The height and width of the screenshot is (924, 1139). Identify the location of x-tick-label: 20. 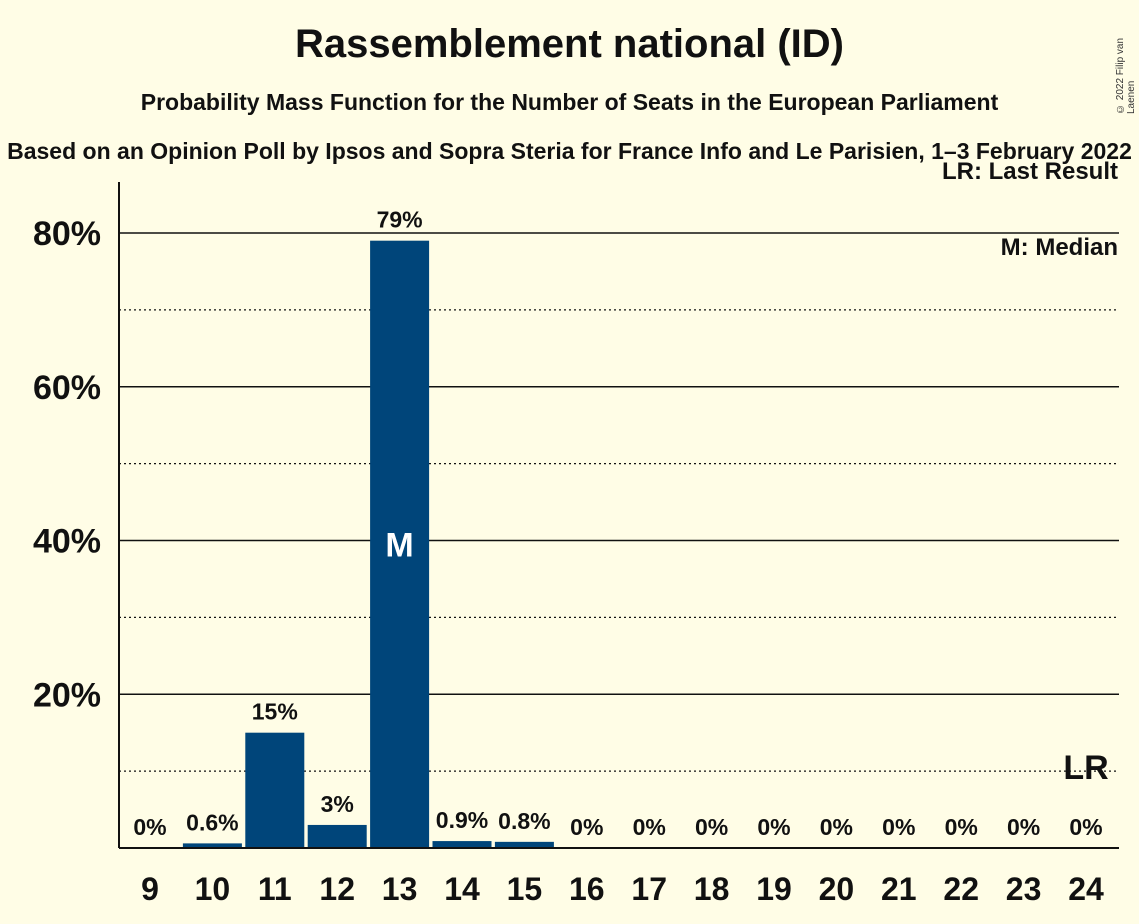
(837, 889).